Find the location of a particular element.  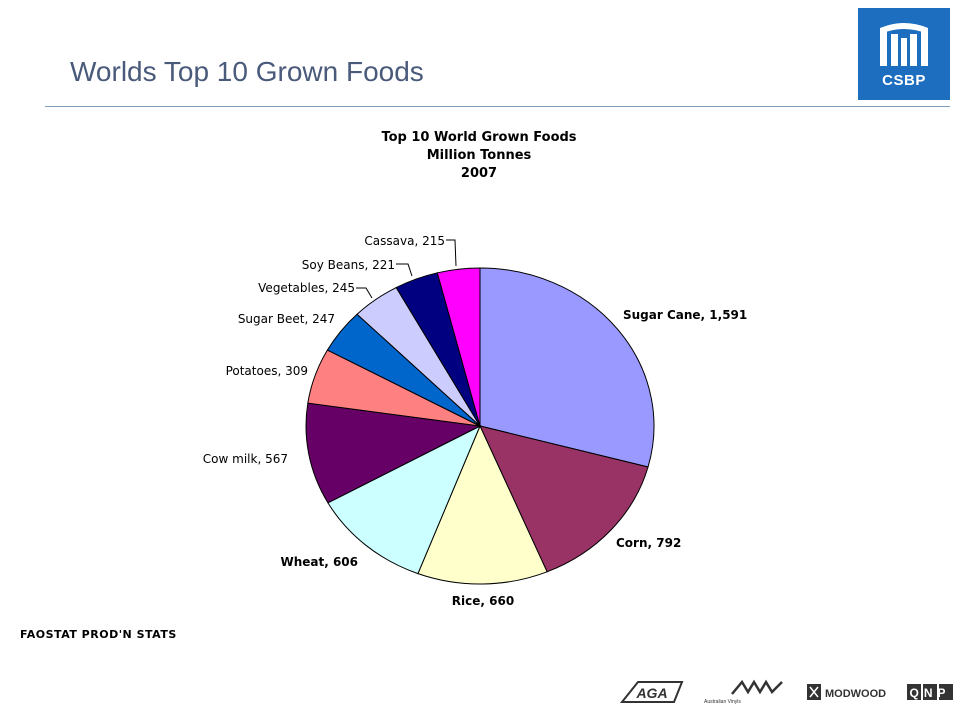

leader-line-soy-beans is located at coordinates (404, 270).